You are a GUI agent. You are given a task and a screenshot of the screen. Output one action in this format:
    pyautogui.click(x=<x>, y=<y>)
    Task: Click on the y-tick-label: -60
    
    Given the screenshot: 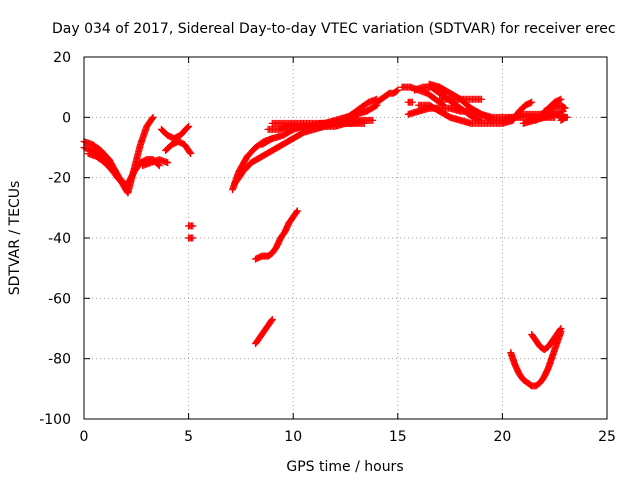 What is the action you would take?
    pyautogui.click(x=59, y=299)
    